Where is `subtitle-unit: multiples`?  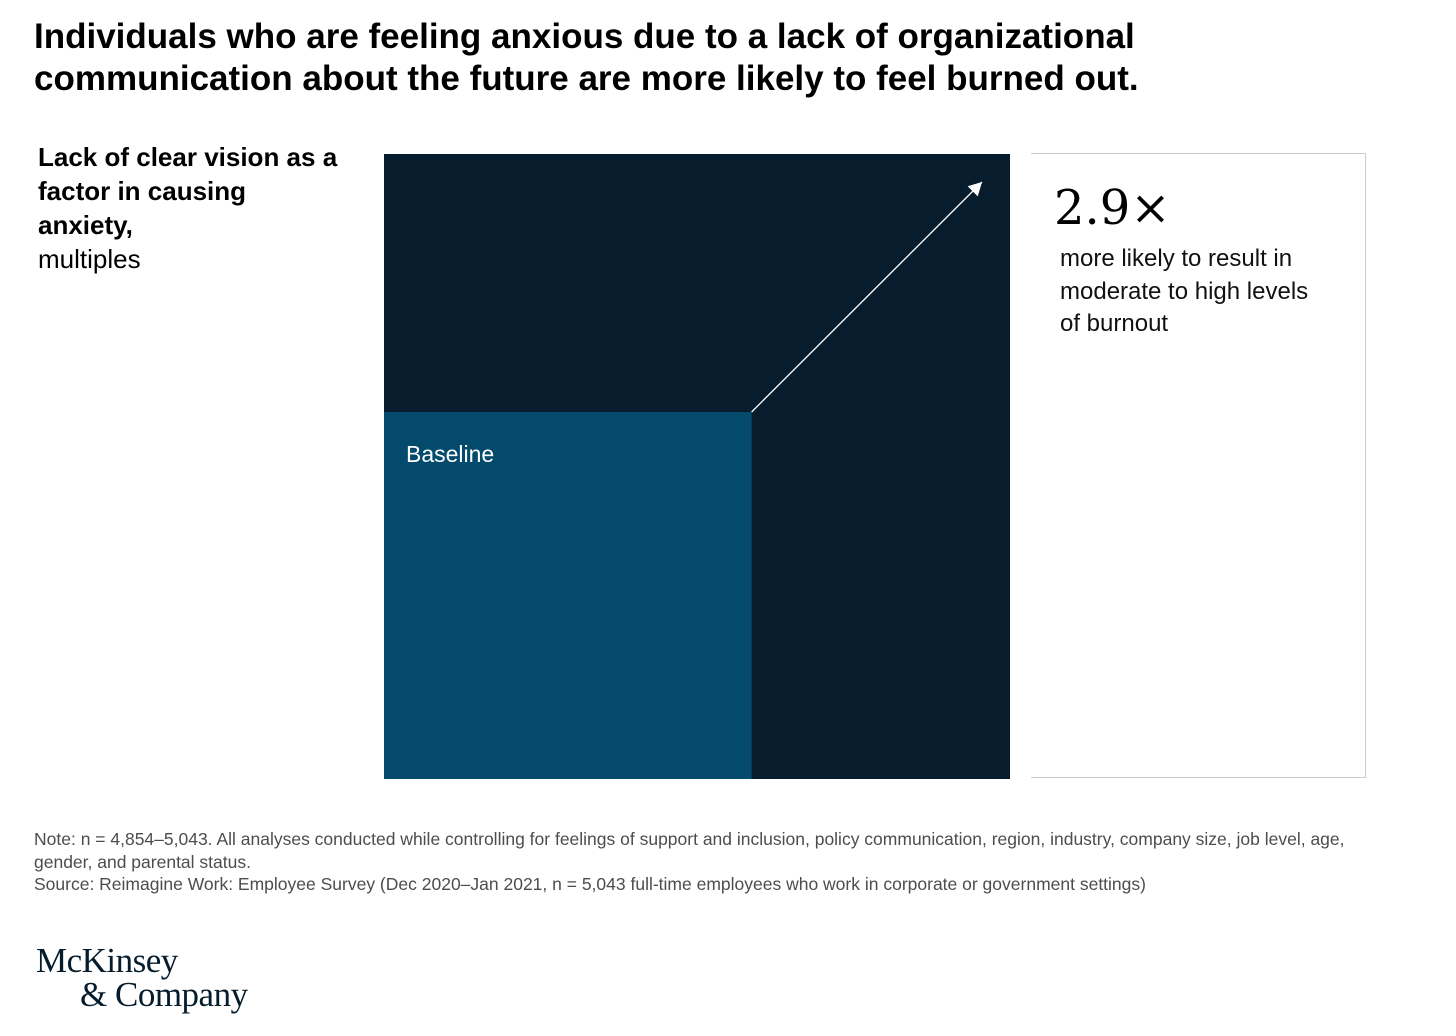 subtitle-unit: multiples is located at coordinates (89, 259).